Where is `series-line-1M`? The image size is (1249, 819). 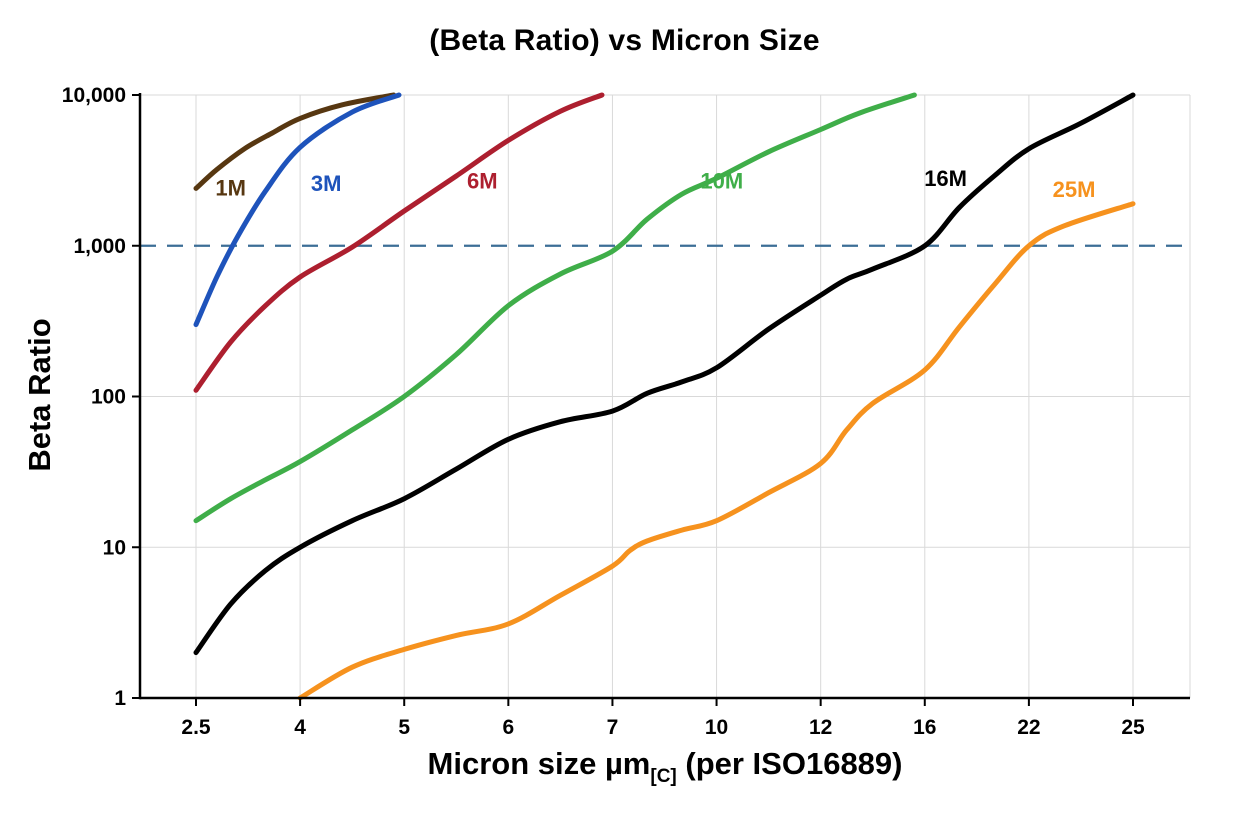
series-line-1M is located at coordinates (295, 141).